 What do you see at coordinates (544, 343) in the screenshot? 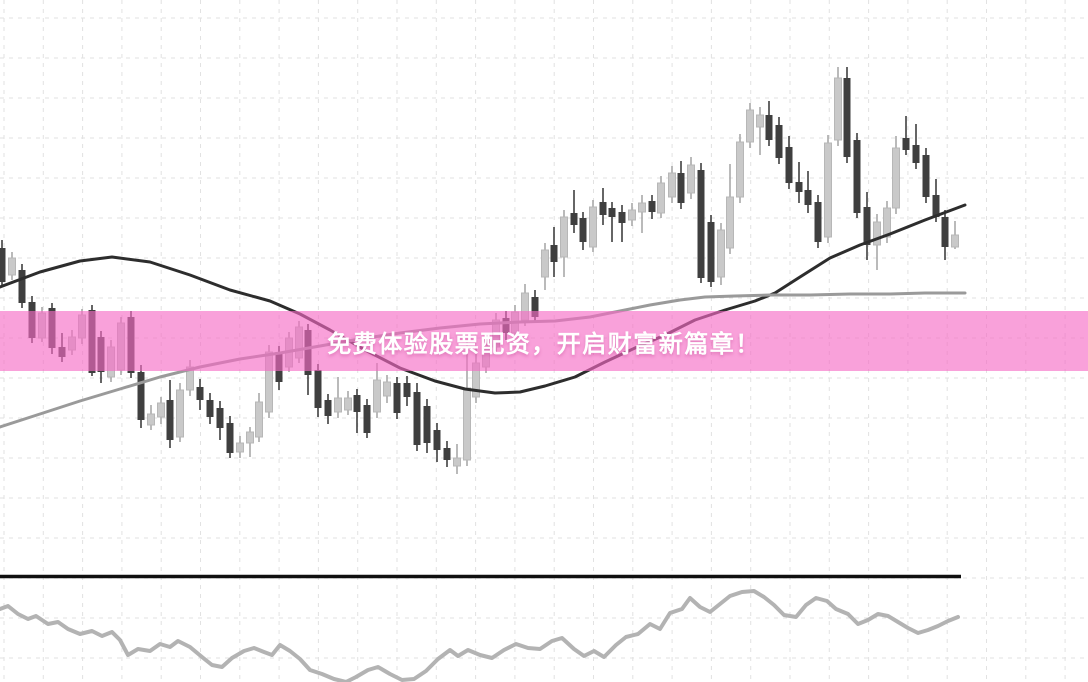
I see `promo-banner-text: 免费体验股票配资，开启财富新篇章！` at bounding box center [544, 343].